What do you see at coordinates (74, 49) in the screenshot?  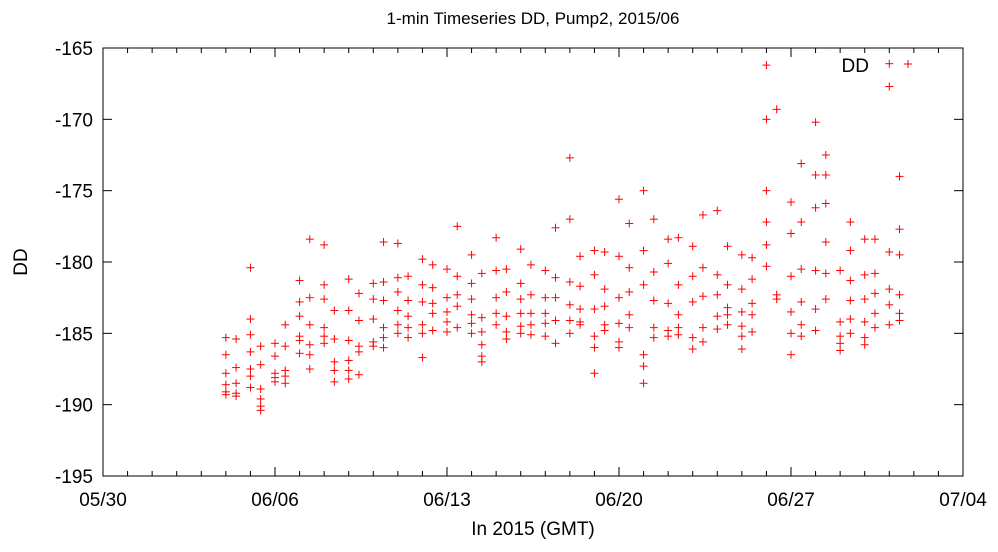 I see `y-tick-label: -165` at bounding box center [74, 49].